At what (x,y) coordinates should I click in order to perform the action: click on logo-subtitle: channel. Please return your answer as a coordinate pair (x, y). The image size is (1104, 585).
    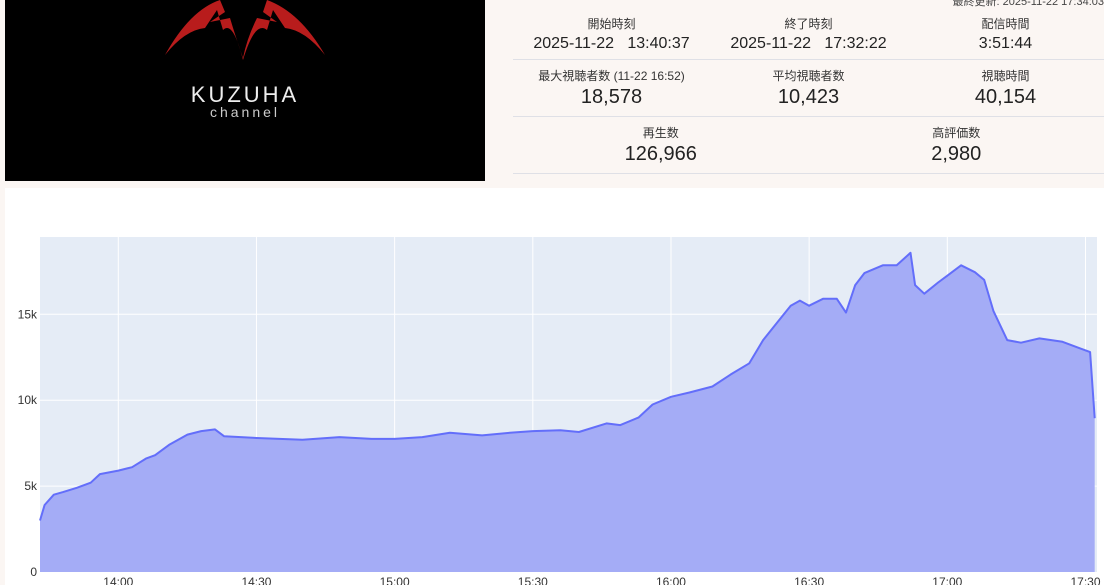
    Looking at the image, I should click on (245, 112).